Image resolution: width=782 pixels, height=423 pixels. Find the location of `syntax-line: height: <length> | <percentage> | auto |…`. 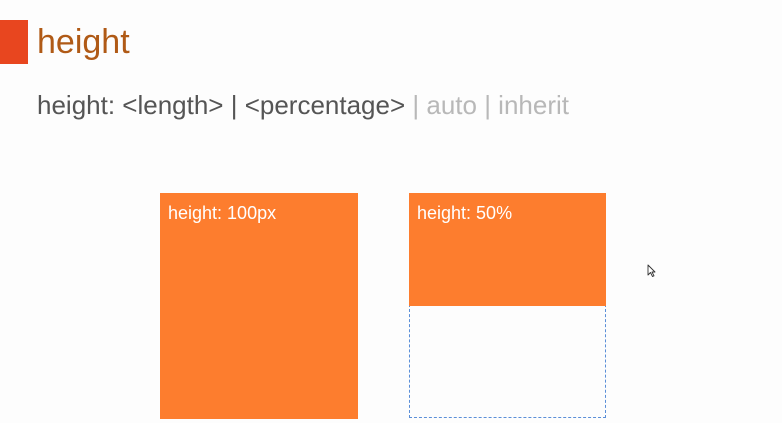

syntax-line: height: <length> | <percentage> | auto |… is located at coordinates (303, 105).